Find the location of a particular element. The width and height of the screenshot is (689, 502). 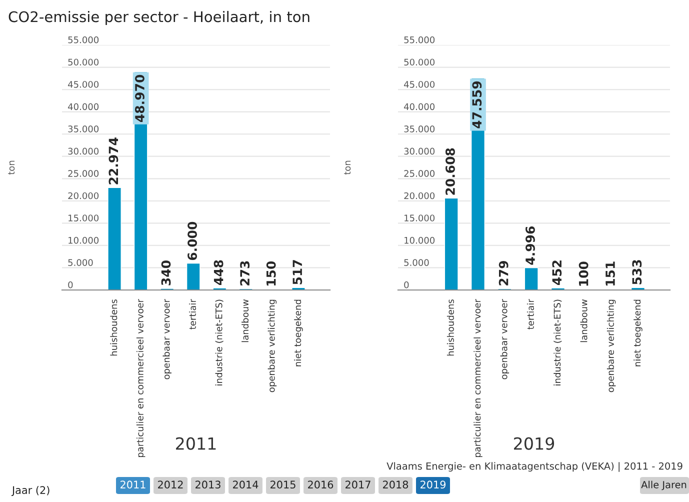

text: Alle Jaren is located at coordinates (663, 485).